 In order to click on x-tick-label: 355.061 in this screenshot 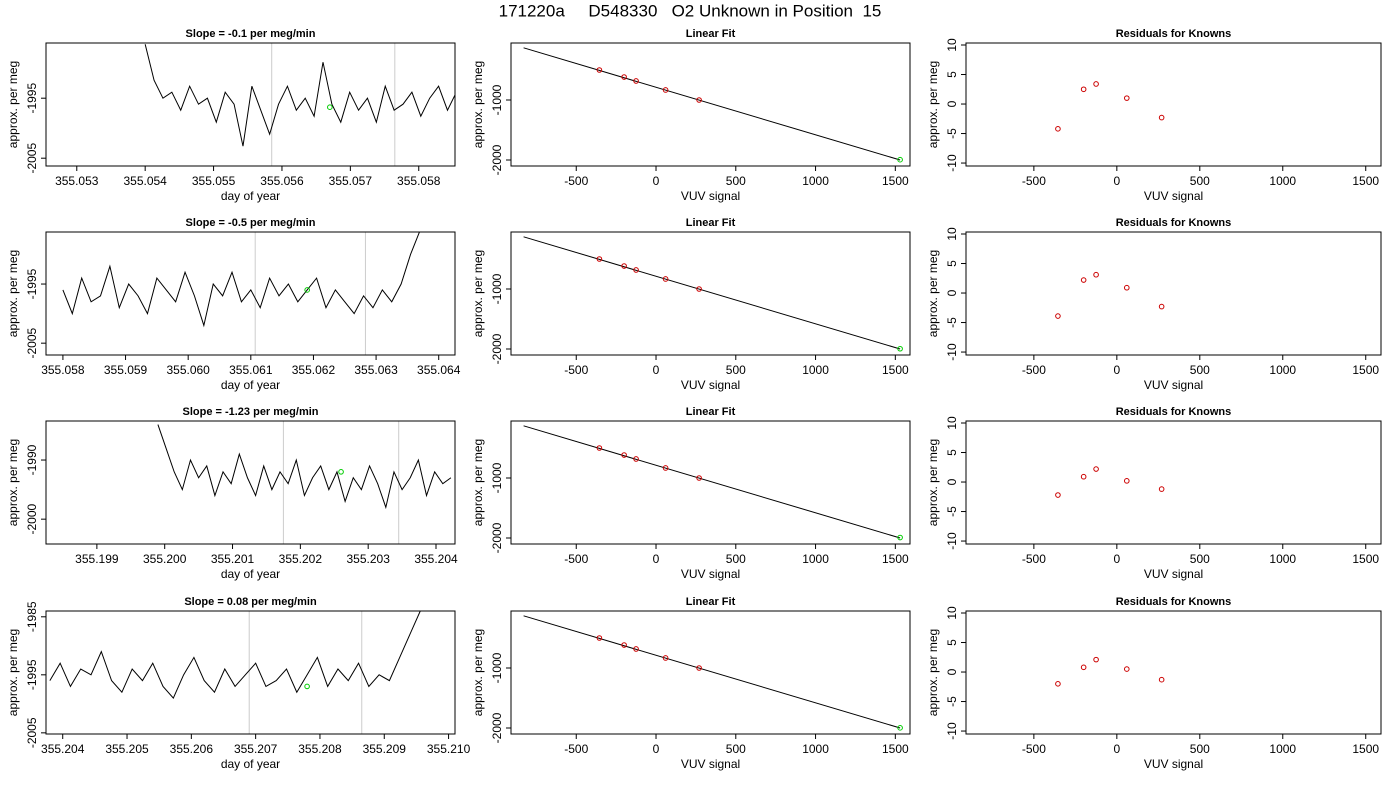, I will do `click(251, 370)`.